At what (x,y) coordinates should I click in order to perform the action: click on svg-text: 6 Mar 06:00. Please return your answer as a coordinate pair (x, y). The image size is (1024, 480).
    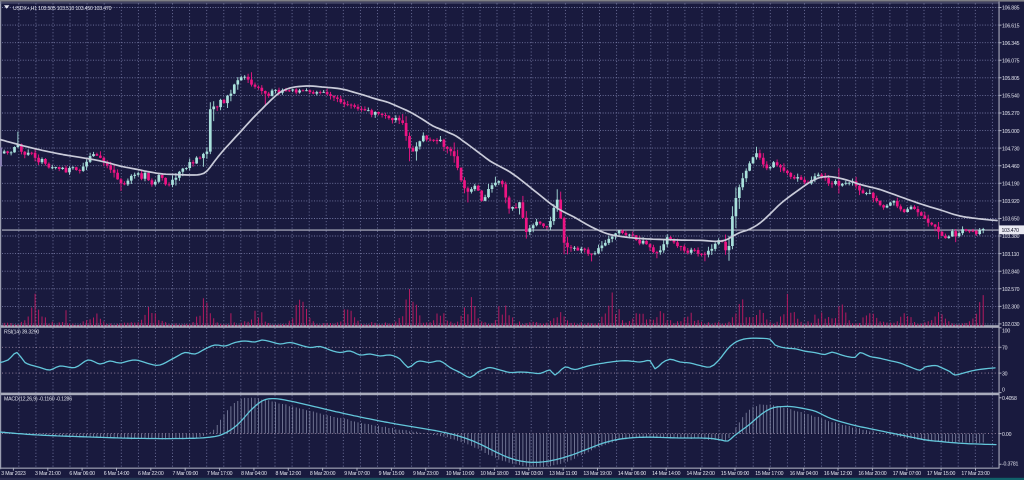
    Looking at the image, I should click on (82, 474).